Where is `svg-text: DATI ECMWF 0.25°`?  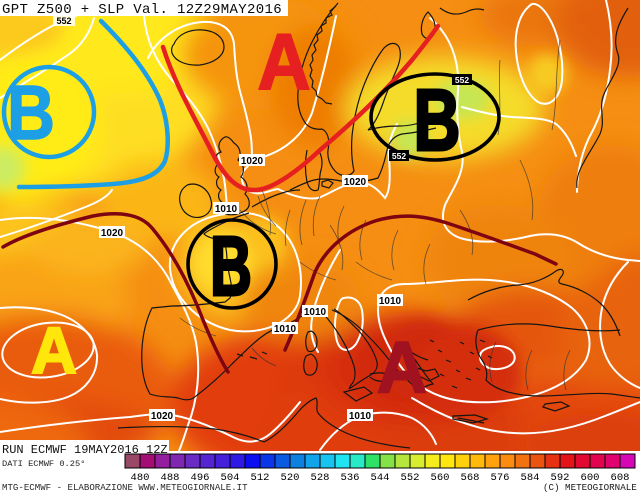
svg-text: DATI ECMWF 0.25° is located at coordinates (43, 464).